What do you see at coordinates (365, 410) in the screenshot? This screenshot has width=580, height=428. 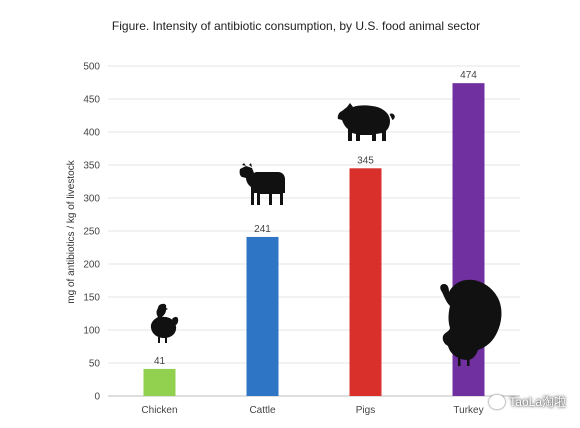 I see `x-tick-label-pigs: Pigs` at bounding box center [365, 410].